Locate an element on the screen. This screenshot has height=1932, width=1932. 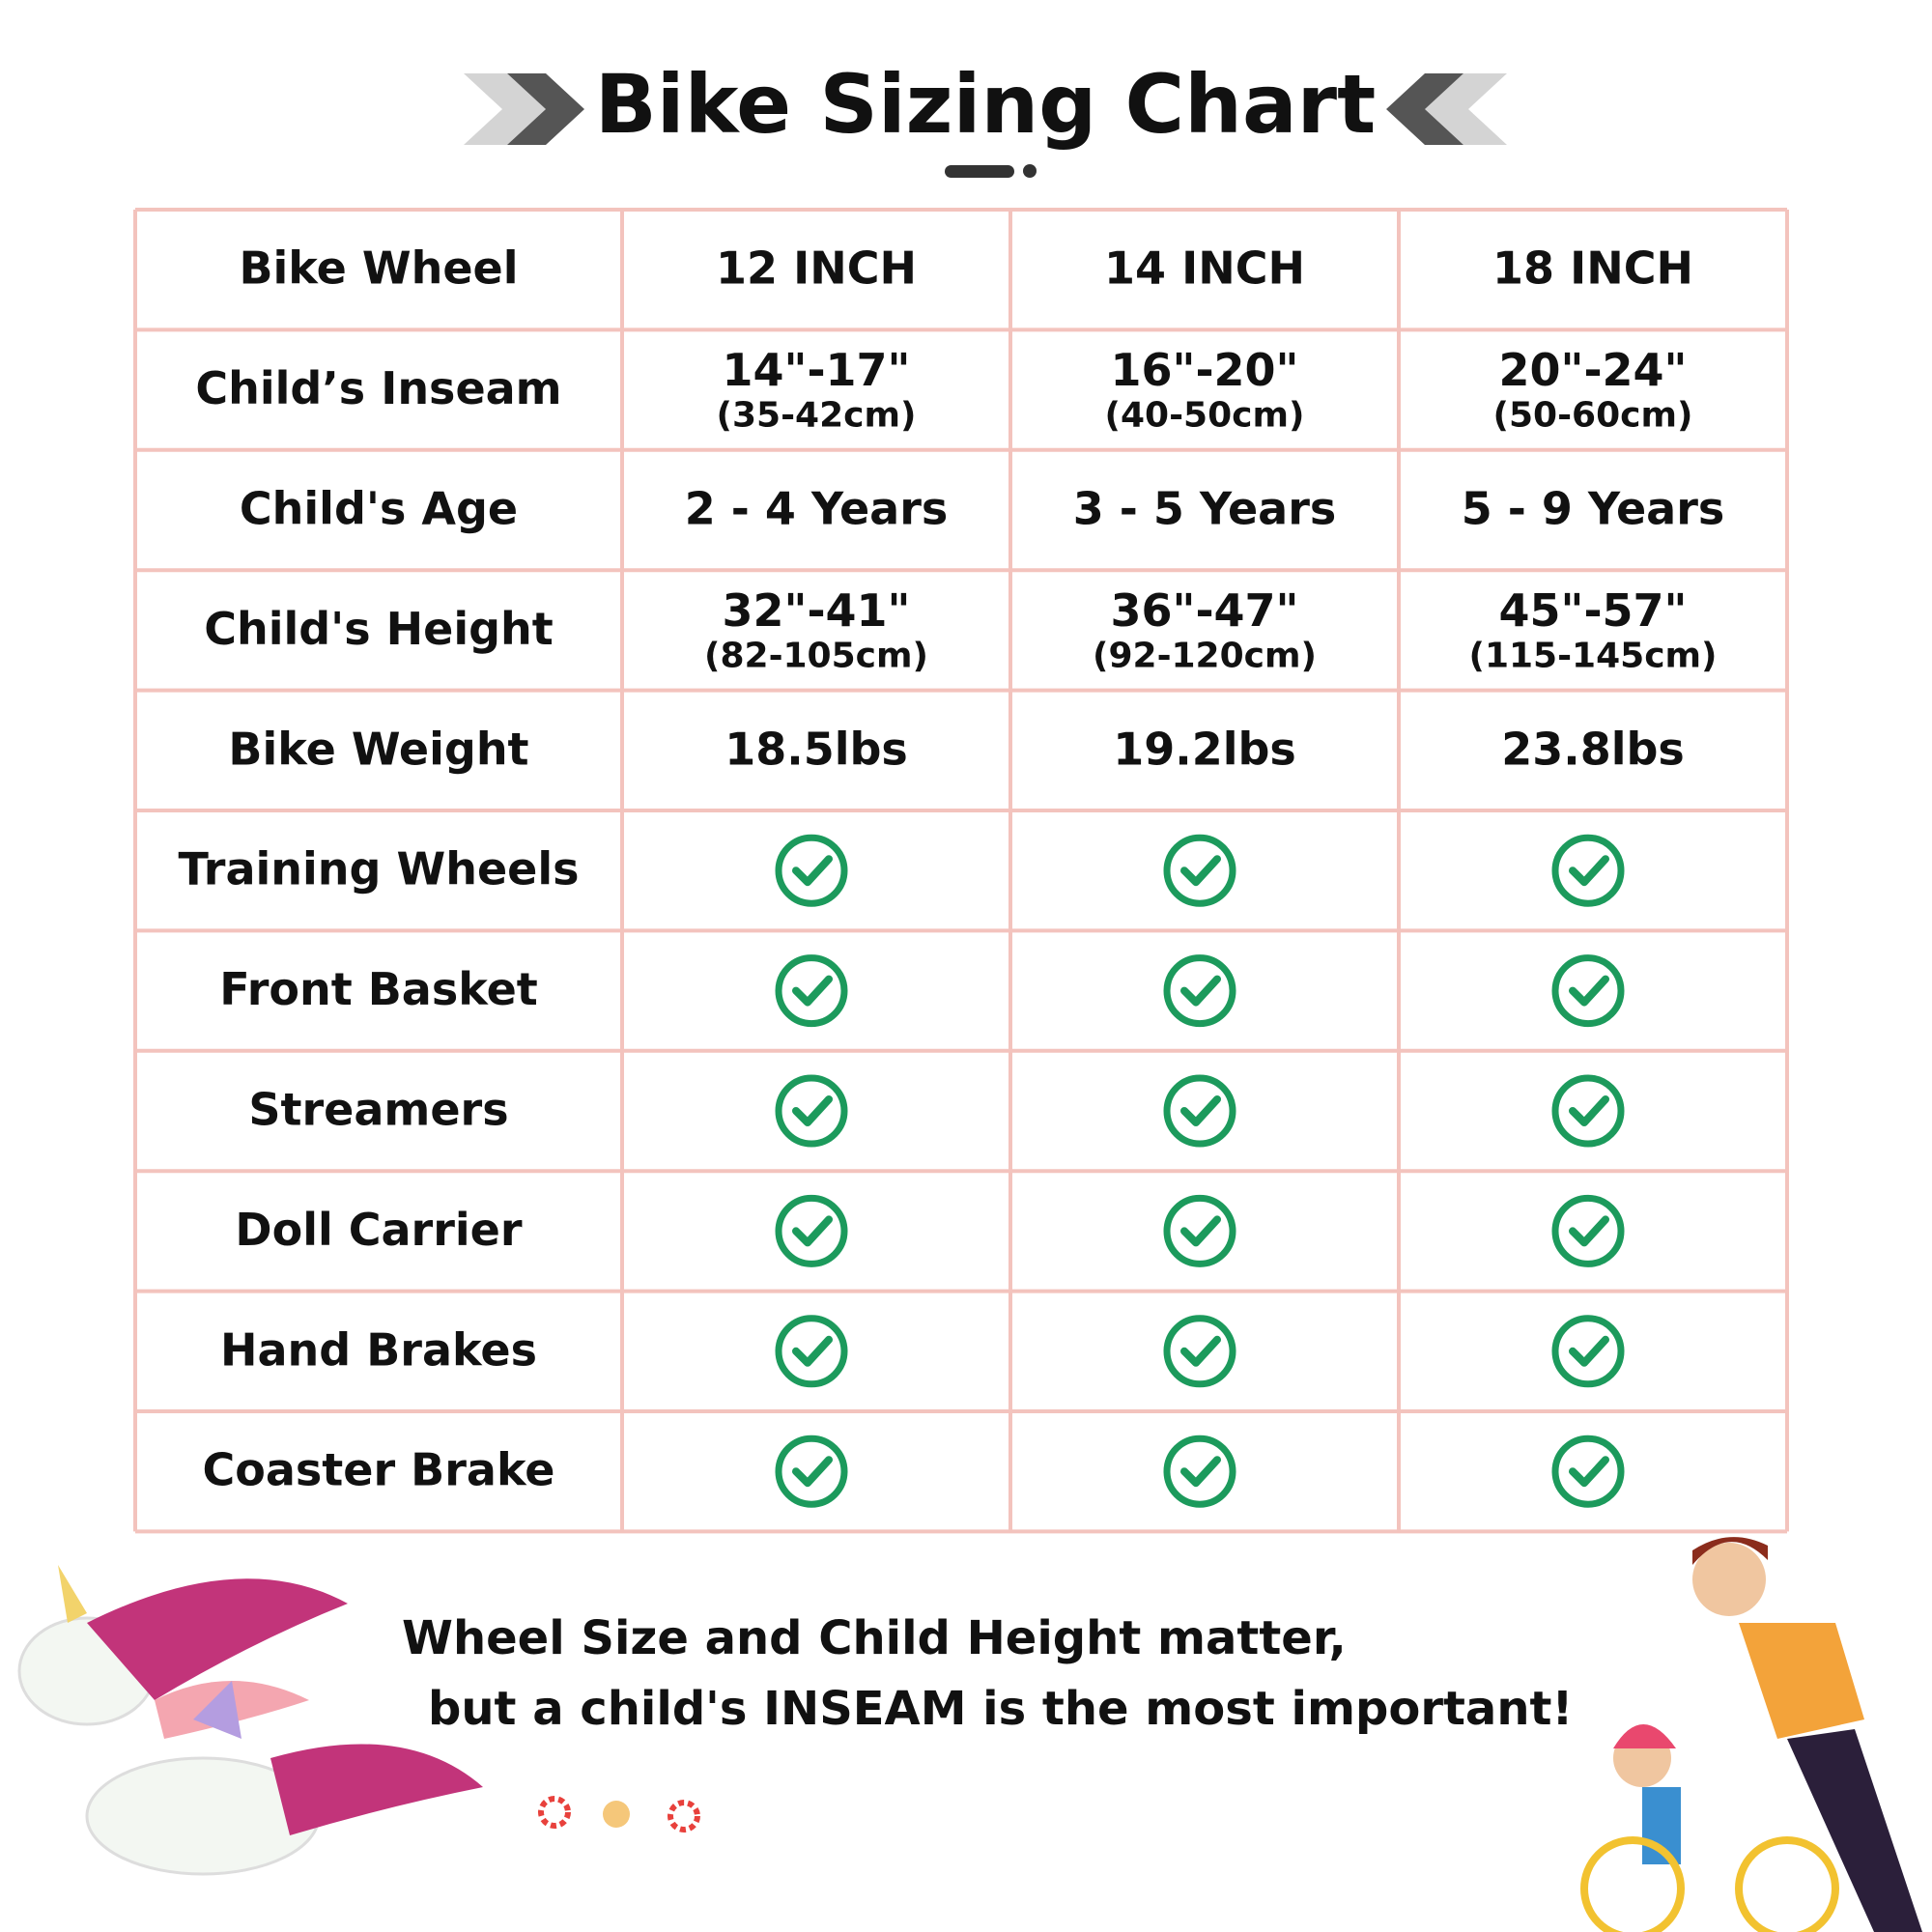
cell-subvalue: (50-60cm) is located at coordinates (1593, 416).